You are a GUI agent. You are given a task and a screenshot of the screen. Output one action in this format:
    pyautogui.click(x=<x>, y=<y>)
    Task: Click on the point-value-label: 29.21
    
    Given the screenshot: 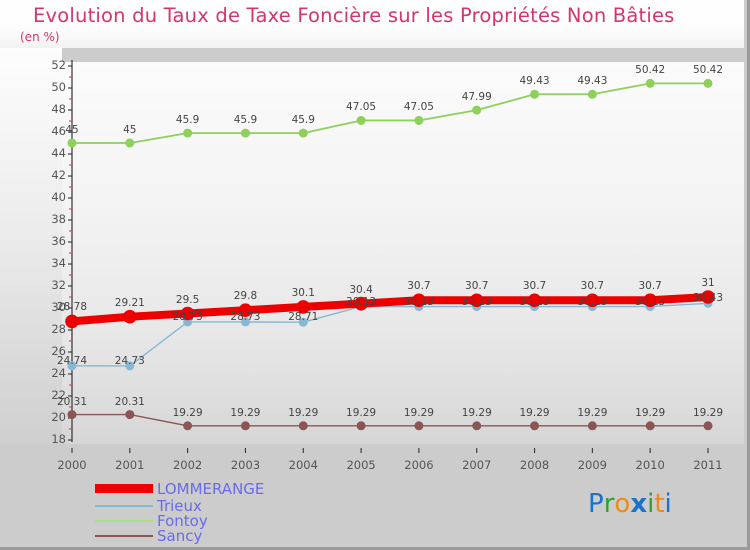 What is the action you would take?
    pyautogui.click(x=129, y=302)
    